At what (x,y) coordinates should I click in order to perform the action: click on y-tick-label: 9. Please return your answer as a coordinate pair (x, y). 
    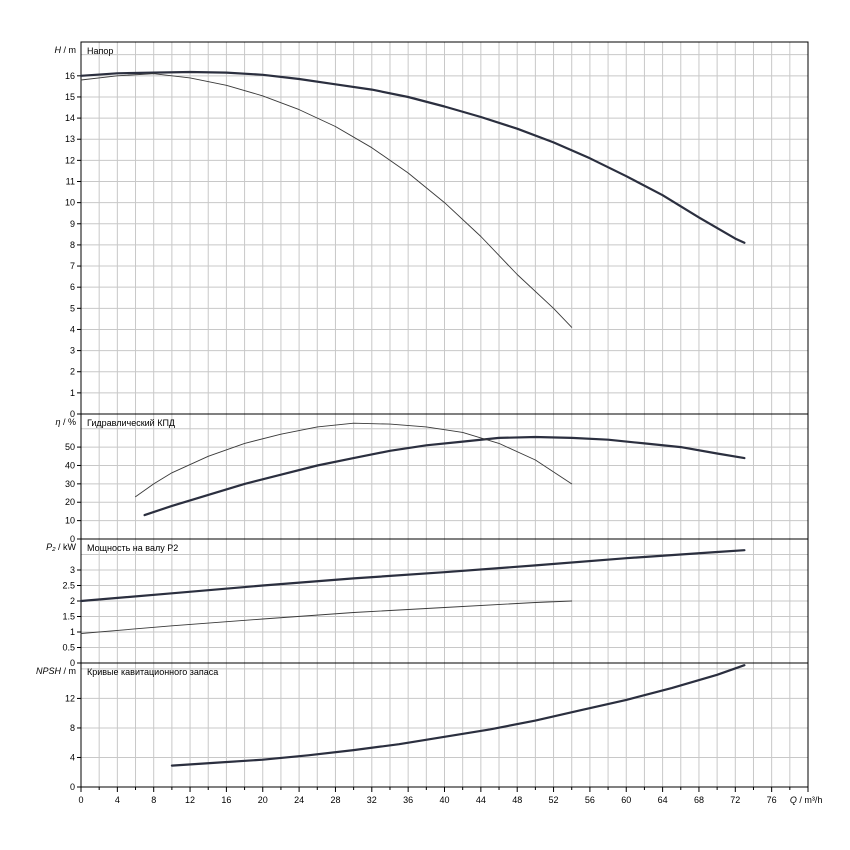
    Looking at the image, I should click on (72, 224).